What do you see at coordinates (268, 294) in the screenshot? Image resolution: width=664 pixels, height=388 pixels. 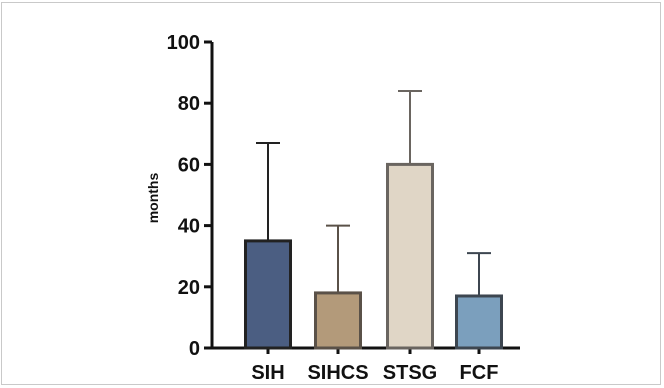 I see `bar-sih` at bounding box center [268, 294].